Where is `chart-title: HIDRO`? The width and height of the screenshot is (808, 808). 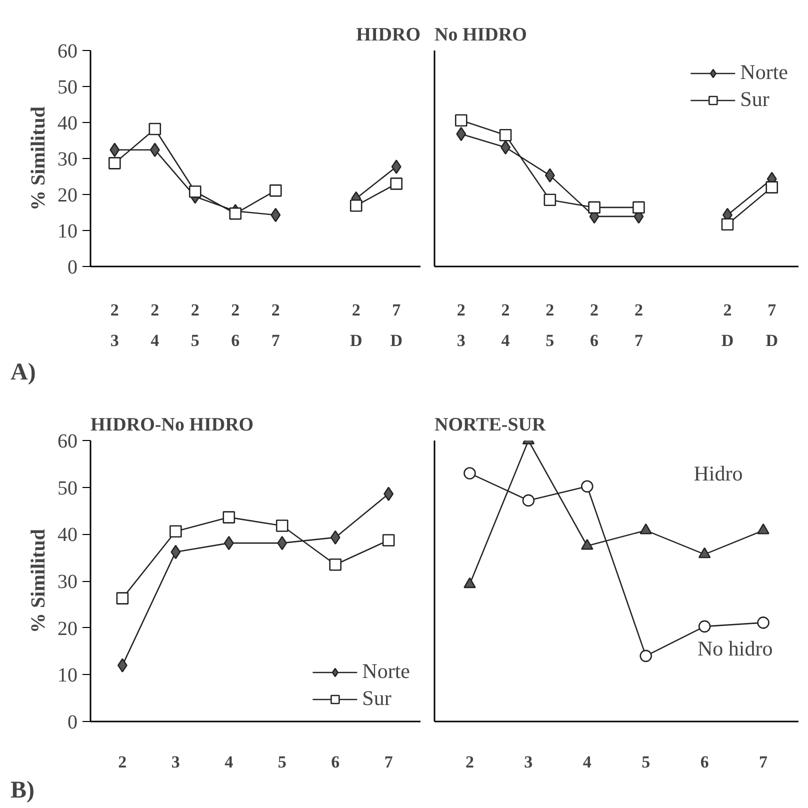 chart-title: HIDRO is located at coordinates (388, 35).